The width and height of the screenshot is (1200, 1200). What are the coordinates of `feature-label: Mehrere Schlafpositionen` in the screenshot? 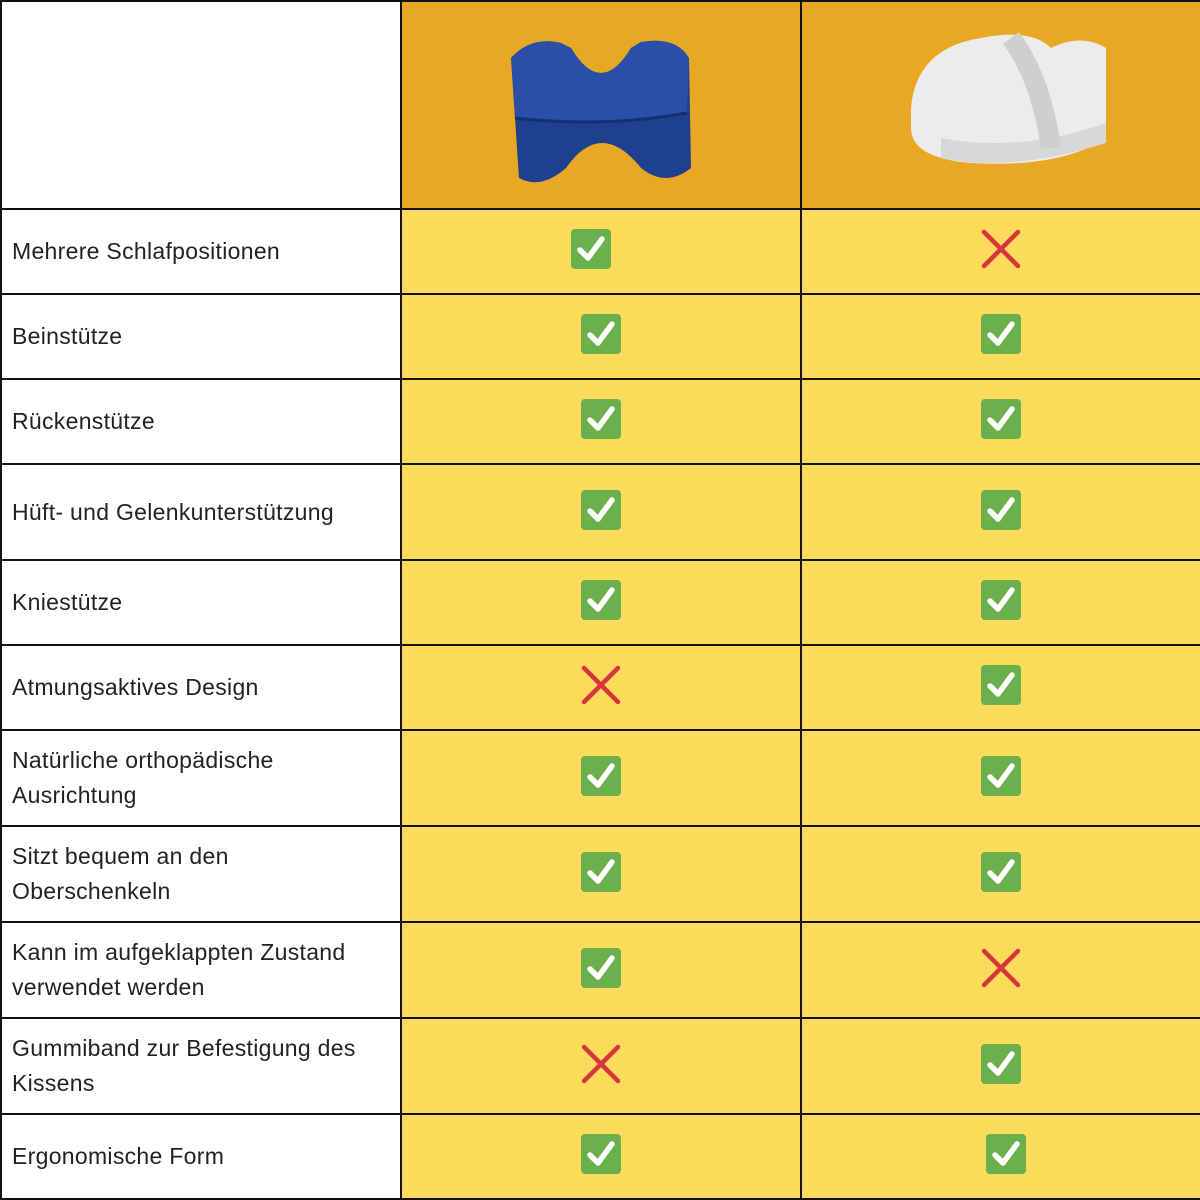 It's located at (201, 251).